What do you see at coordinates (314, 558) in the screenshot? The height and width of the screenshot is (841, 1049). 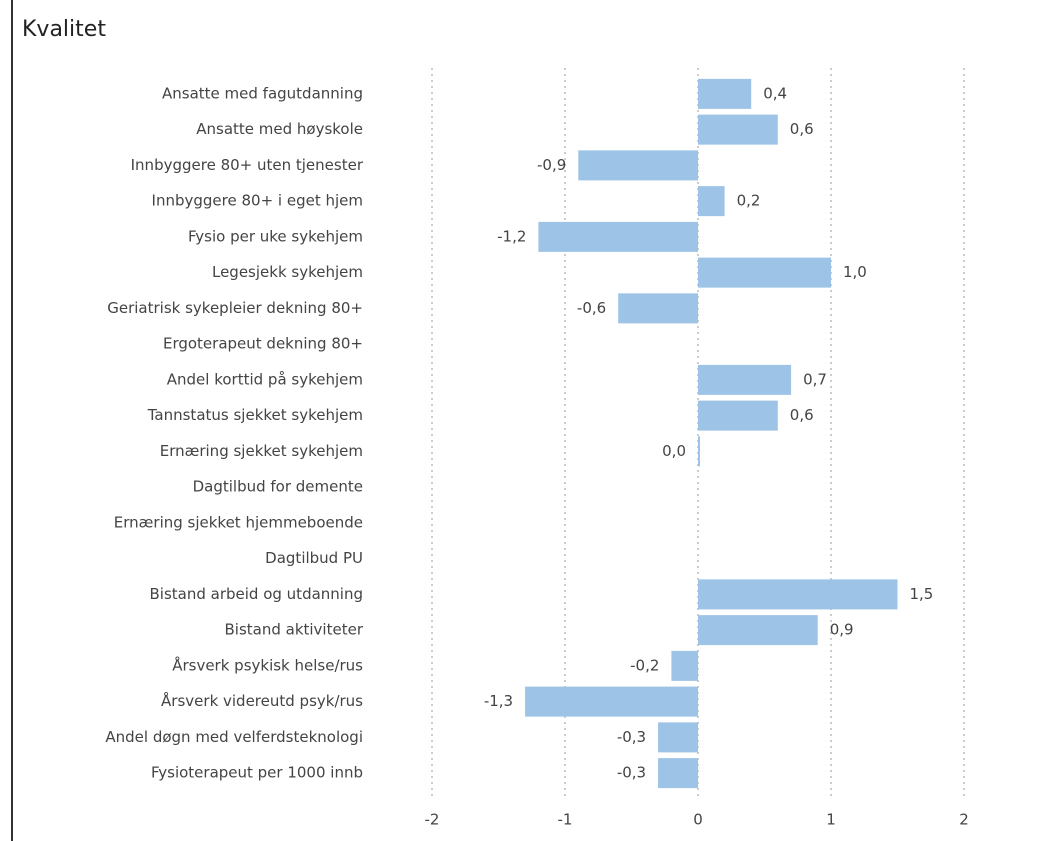 I see `y-tick-label: Dagtilbud PU` at bounding box center [314, 558].